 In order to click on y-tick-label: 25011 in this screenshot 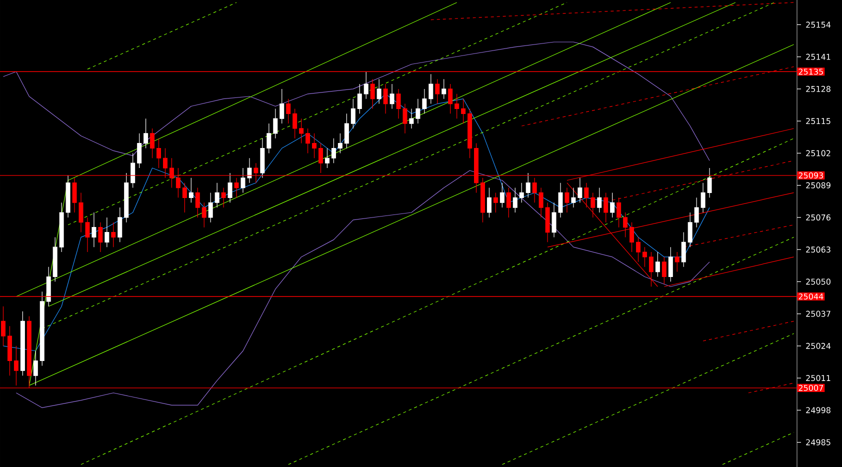, I will do `click(818, 378)`.